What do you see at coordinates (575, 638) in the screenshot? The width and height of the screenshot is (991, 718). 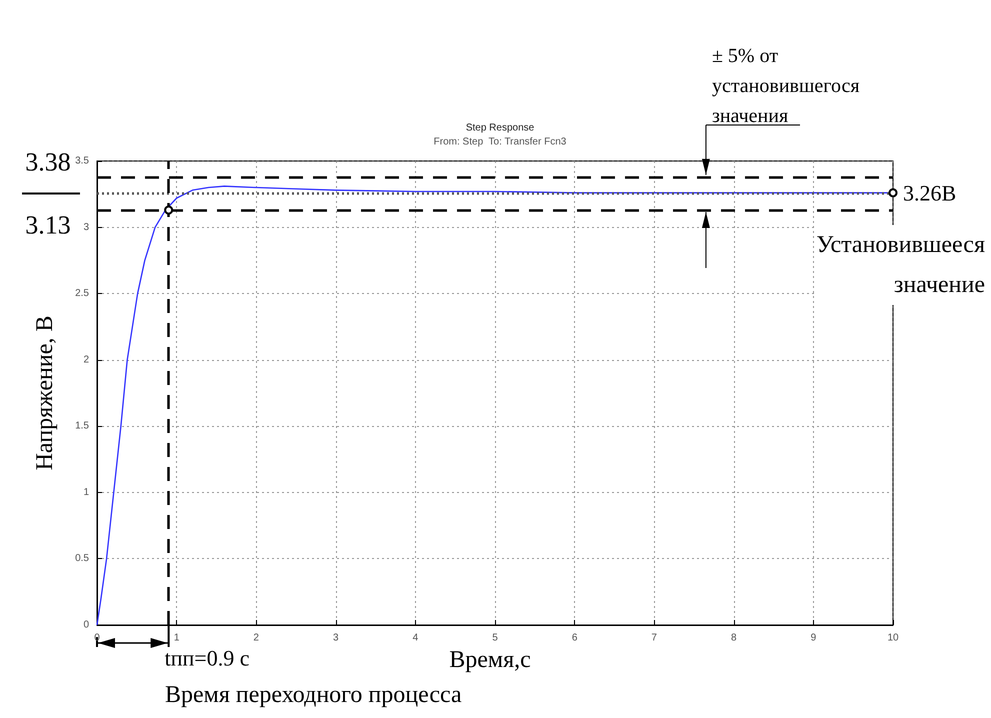 I see `x-tick-label: 6` at bounding box center [575, 638].